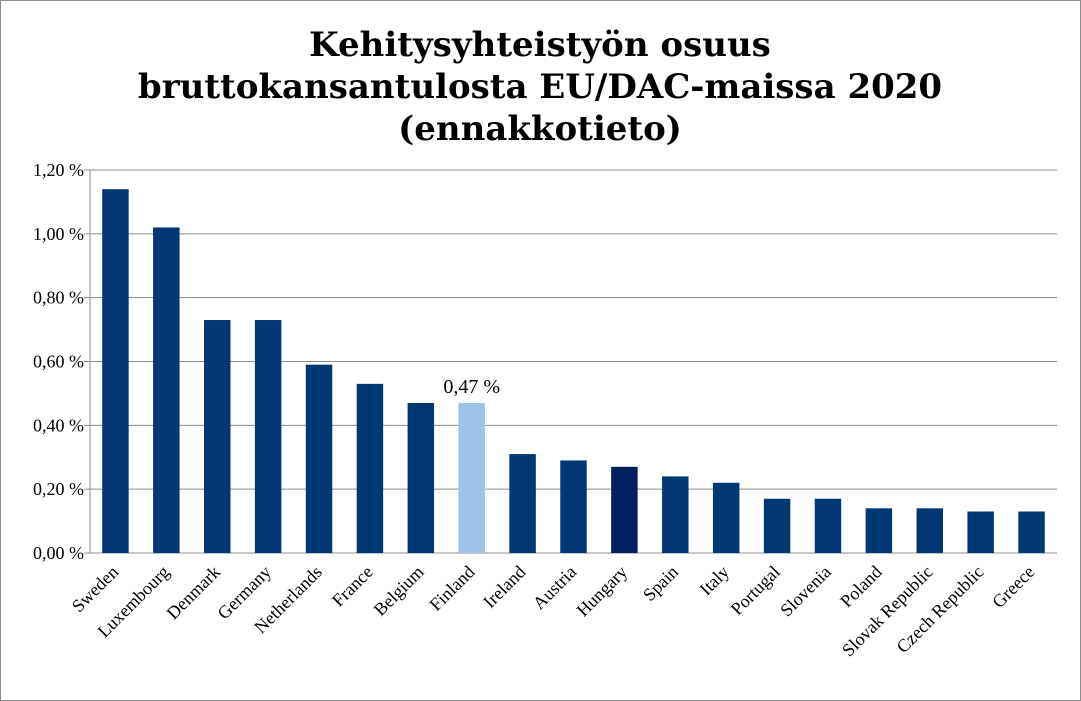 This screenshot has width=1081, height=701. Describe the element at coordinates (602, 591) in the screenshot. I see `x-category-label: Hungary` at that location.